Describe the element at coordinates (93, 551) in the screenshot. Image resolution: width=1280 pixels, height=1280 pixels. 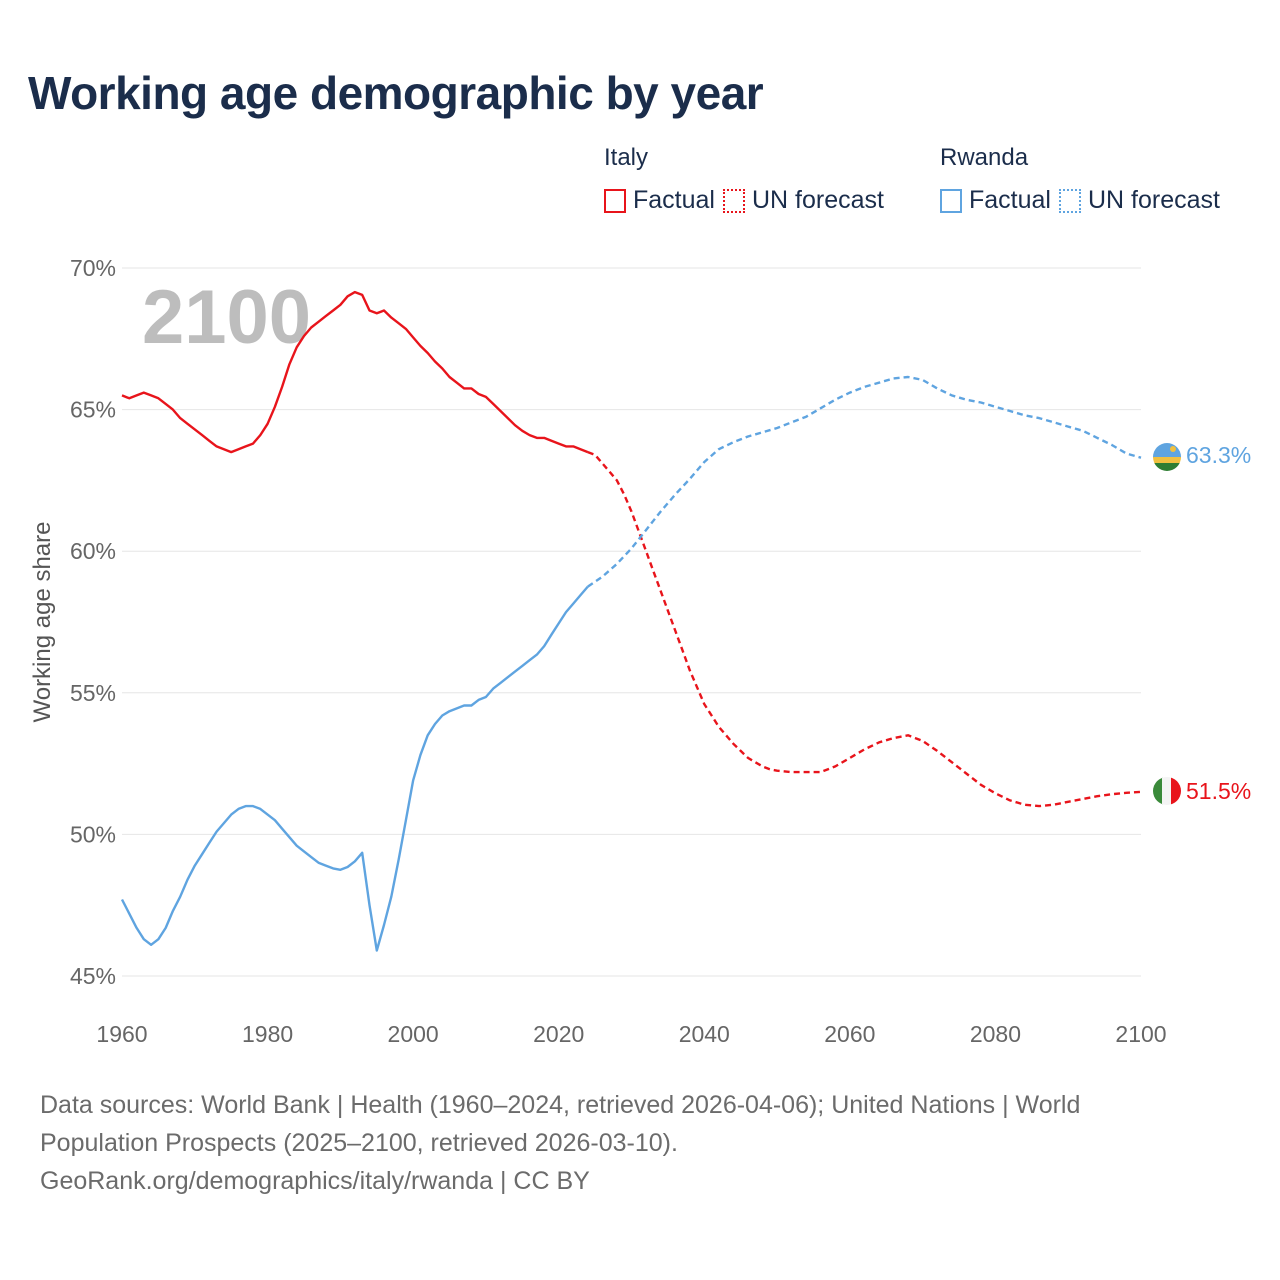
I see `y-tick-label: 60%` at that location.